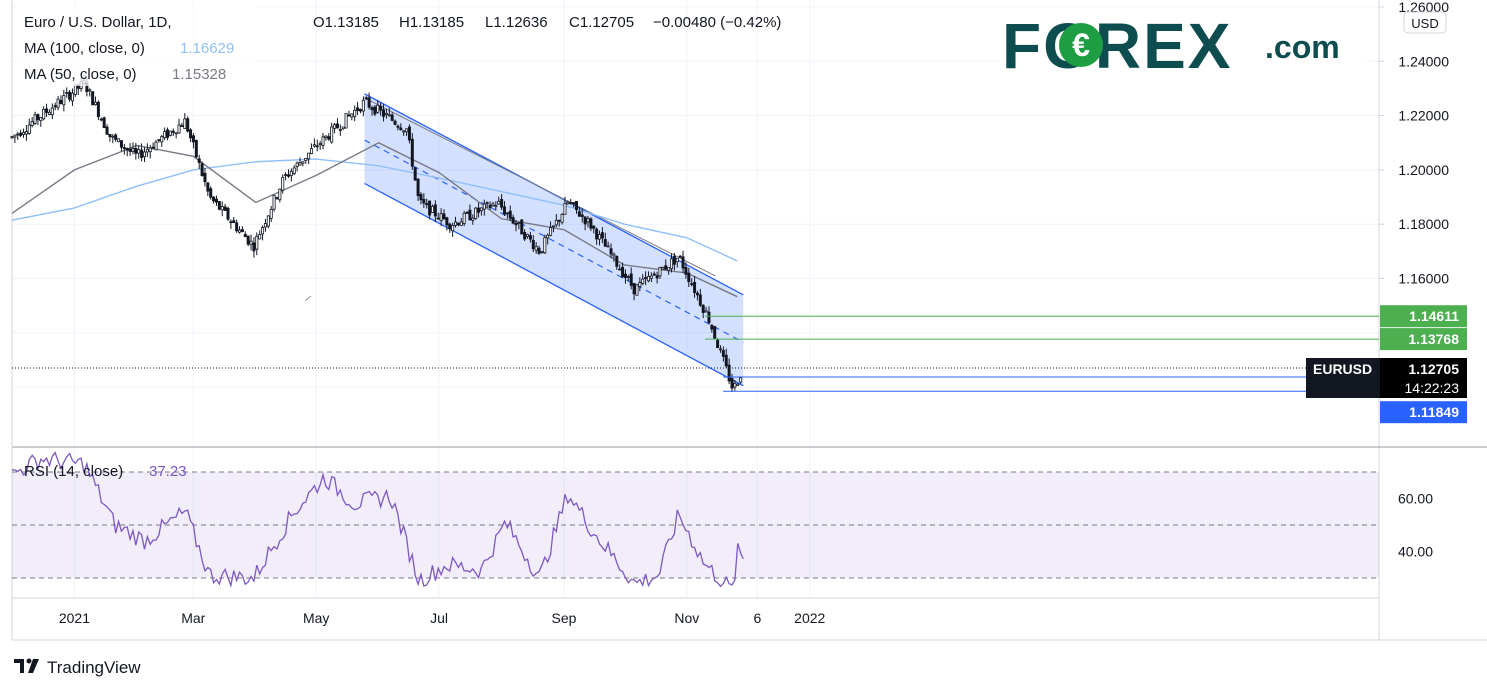  What do you see at coordinates (1423, 279) in the screenshot?
I see `price-tick-label: 1.16000` at bounding box center [1423, 279].